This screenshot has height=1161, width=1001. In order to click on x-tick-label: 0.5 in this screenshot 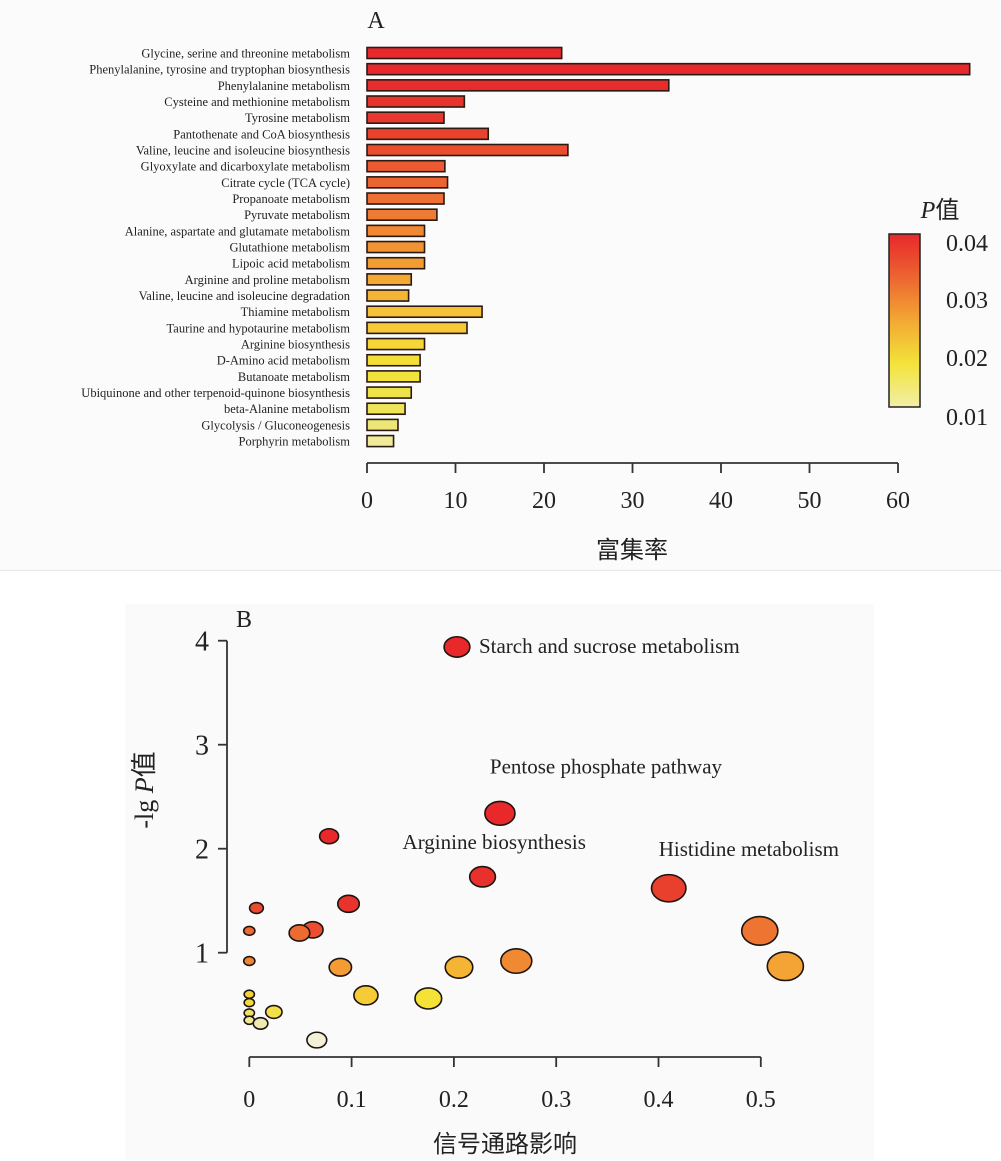, I will do `click(761, 1100)`.